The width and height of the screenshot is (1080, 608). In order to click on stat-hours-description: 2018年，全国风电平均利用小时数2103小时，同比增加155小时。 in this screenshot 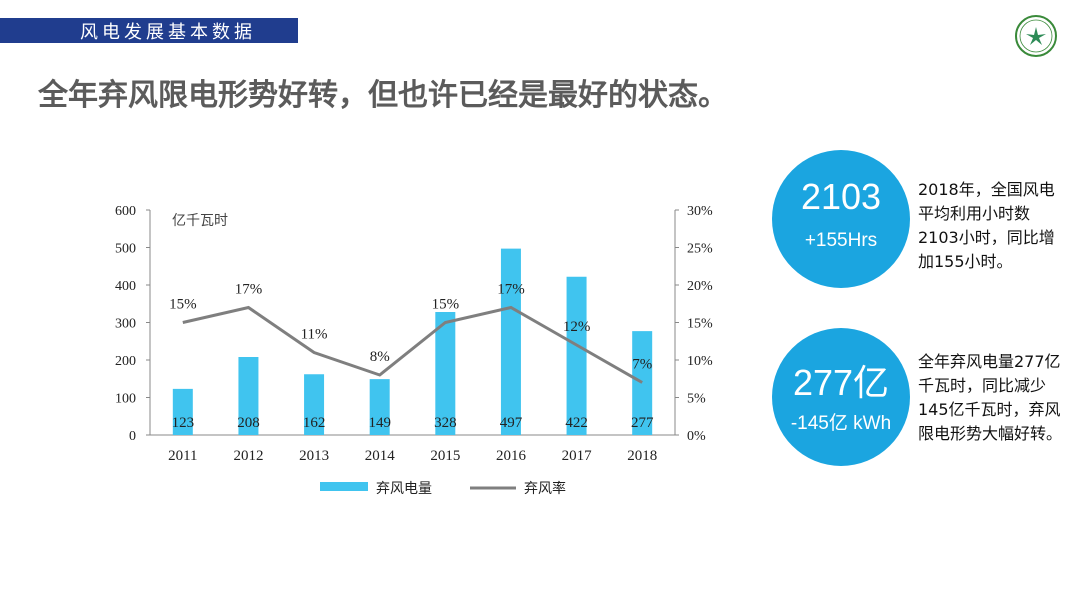, I will do `click(986, 225)`.